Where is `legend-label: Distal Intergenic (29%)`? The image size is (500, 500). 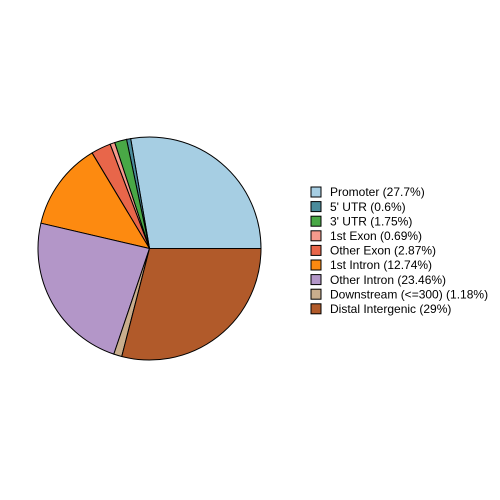 legend-label: Distal Intergenic (29%) is located at coordinates (390, 309).